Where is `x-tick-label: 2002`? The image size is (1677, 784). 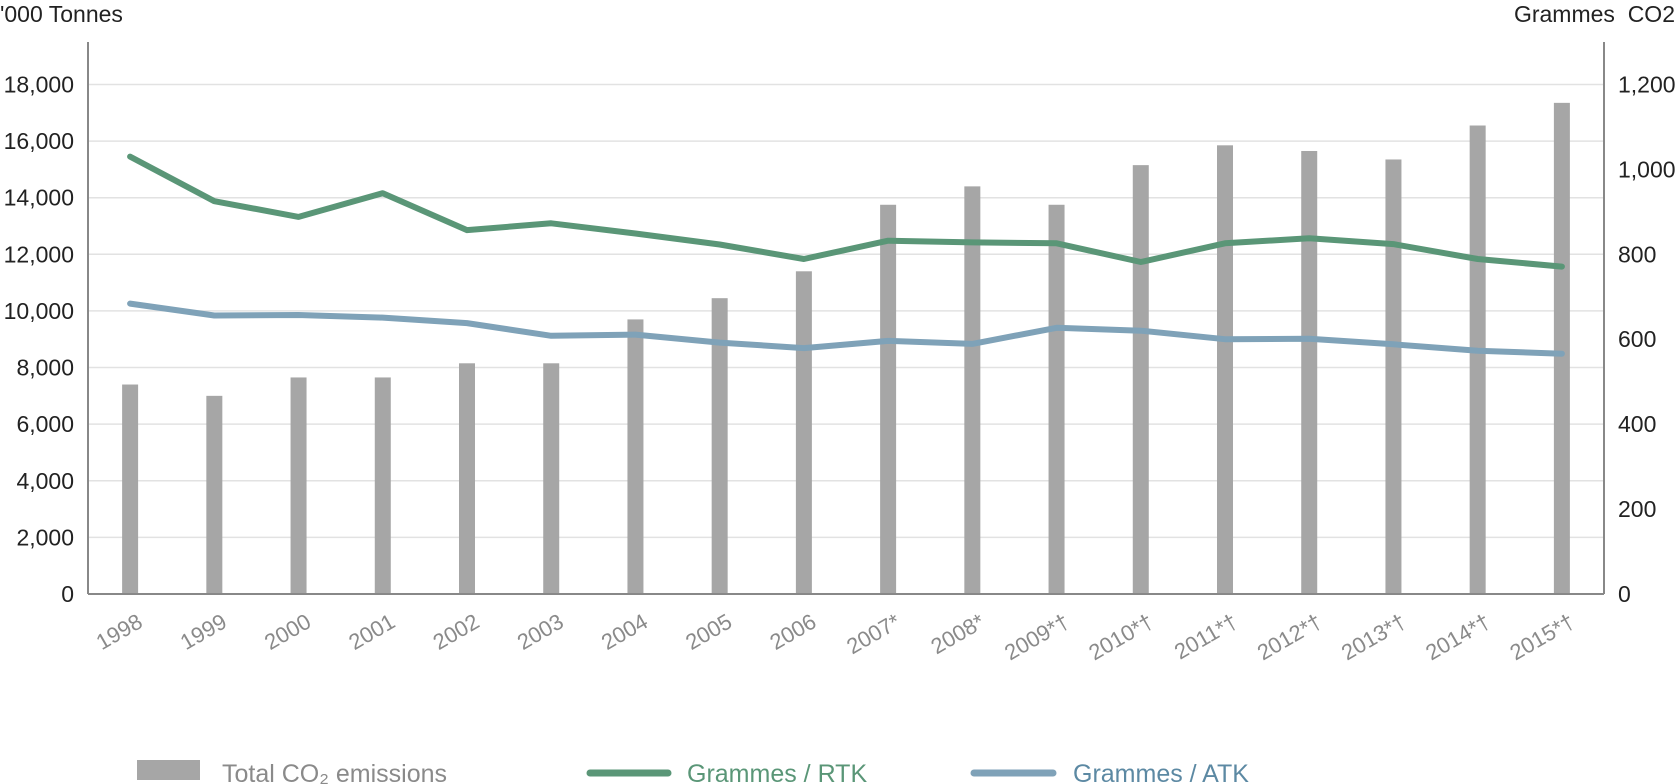 x-tick-label: 2002 is located at coordinates (456, 632).